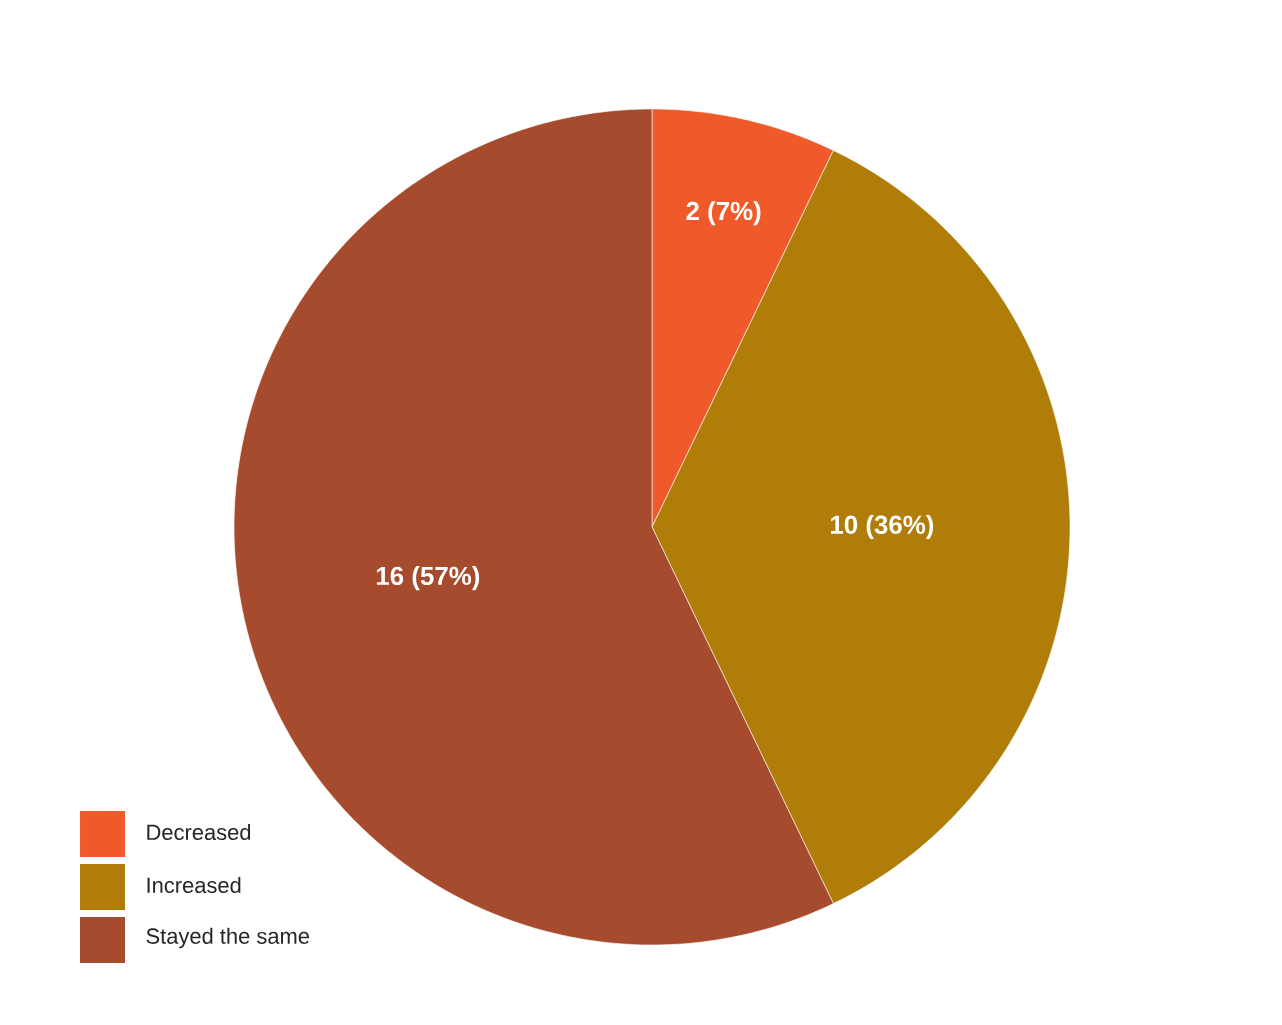  I want to click on legend-label: Stayed the same, so click(228, 938).